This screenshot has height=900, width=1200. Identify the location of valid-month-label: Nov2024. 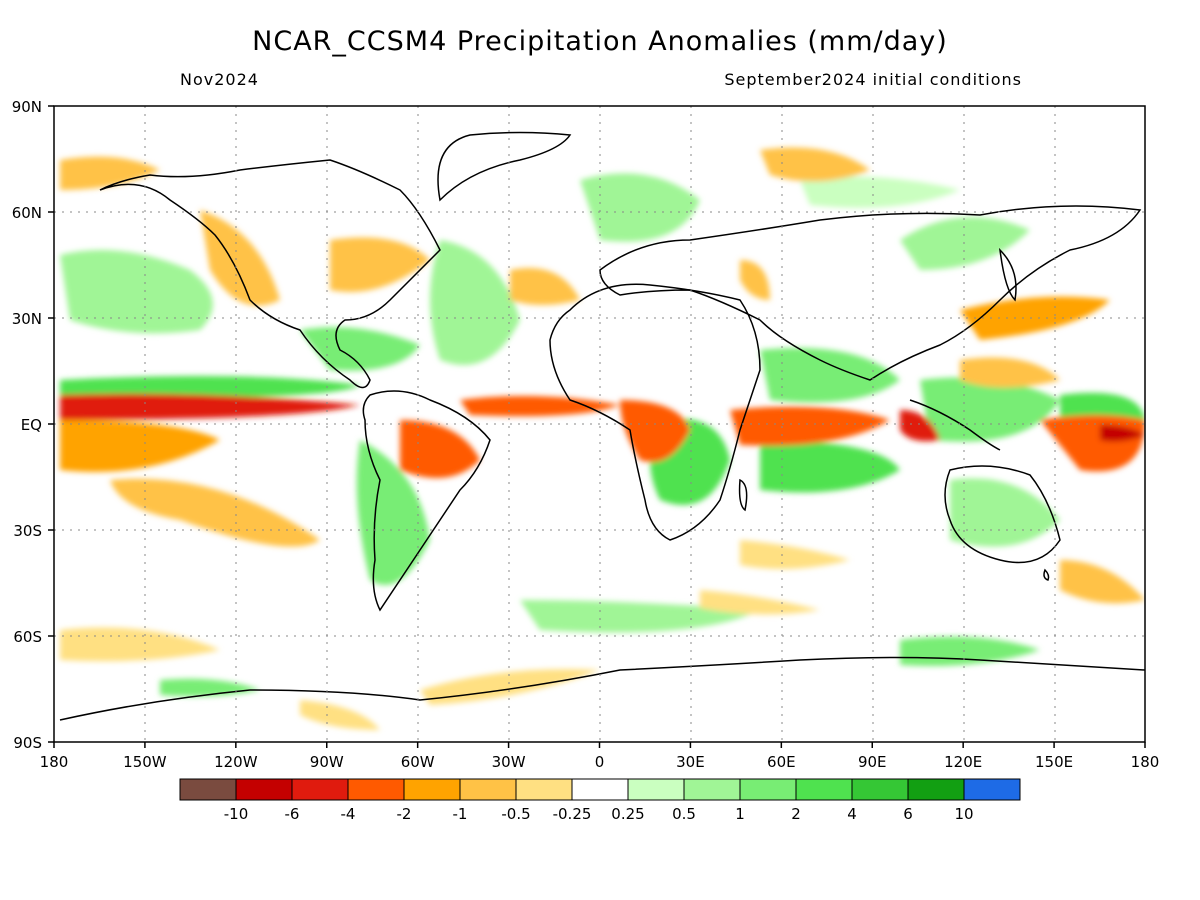
(219, 79).